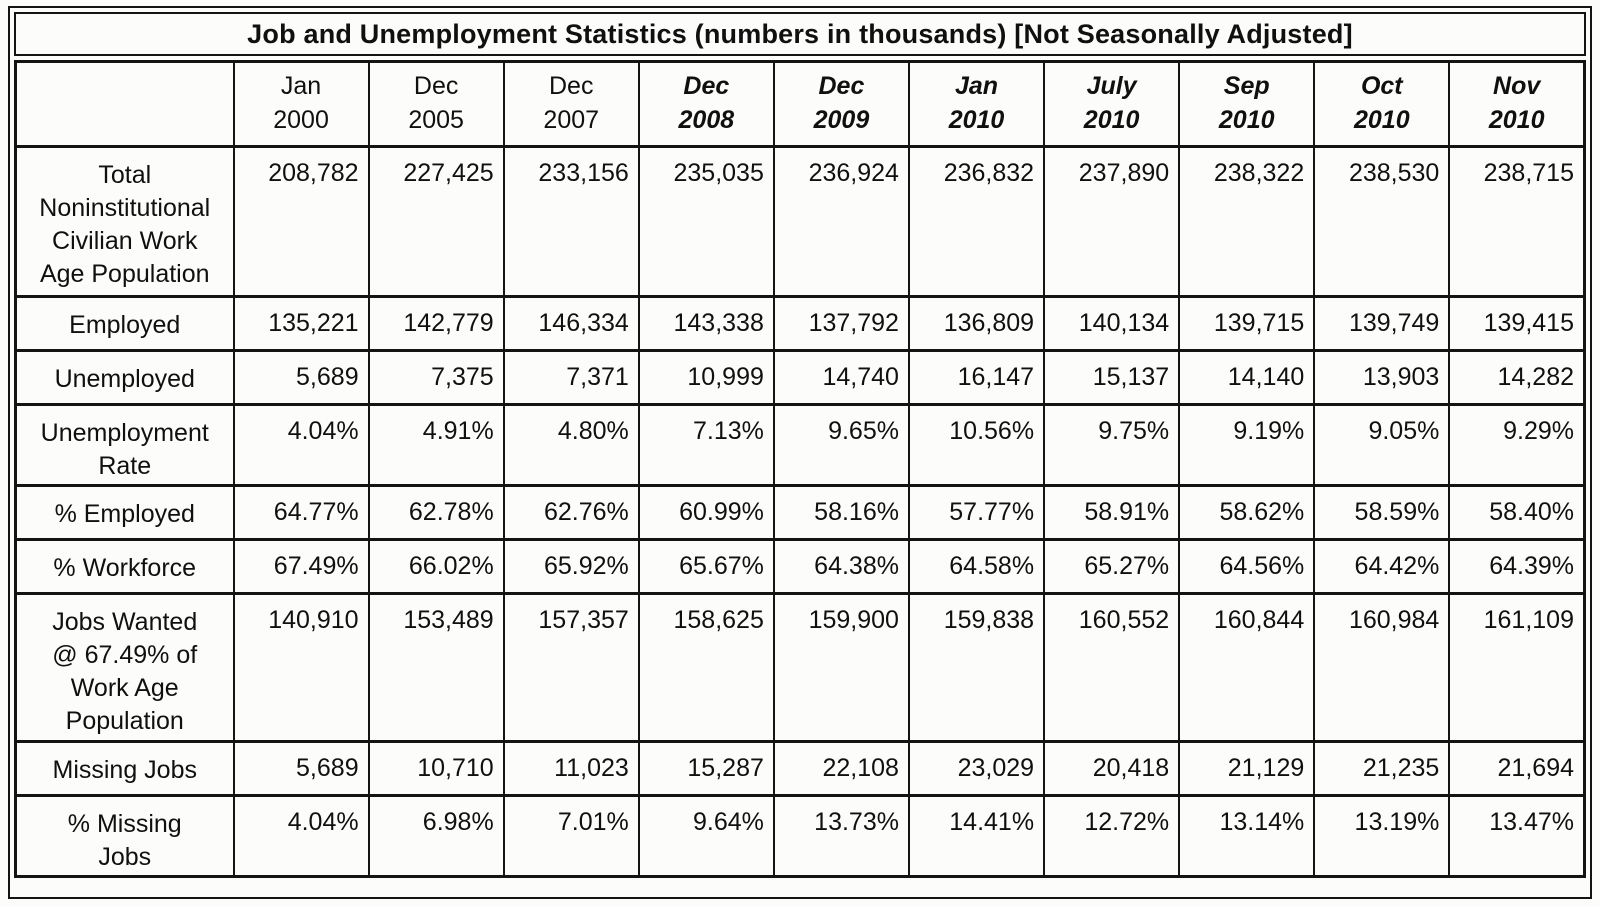 This screenshot has height=907, width=1600. Describe the element at coordinates (1382, 566) in the screenshot. I see `value-cell: 64.42%` at that location.